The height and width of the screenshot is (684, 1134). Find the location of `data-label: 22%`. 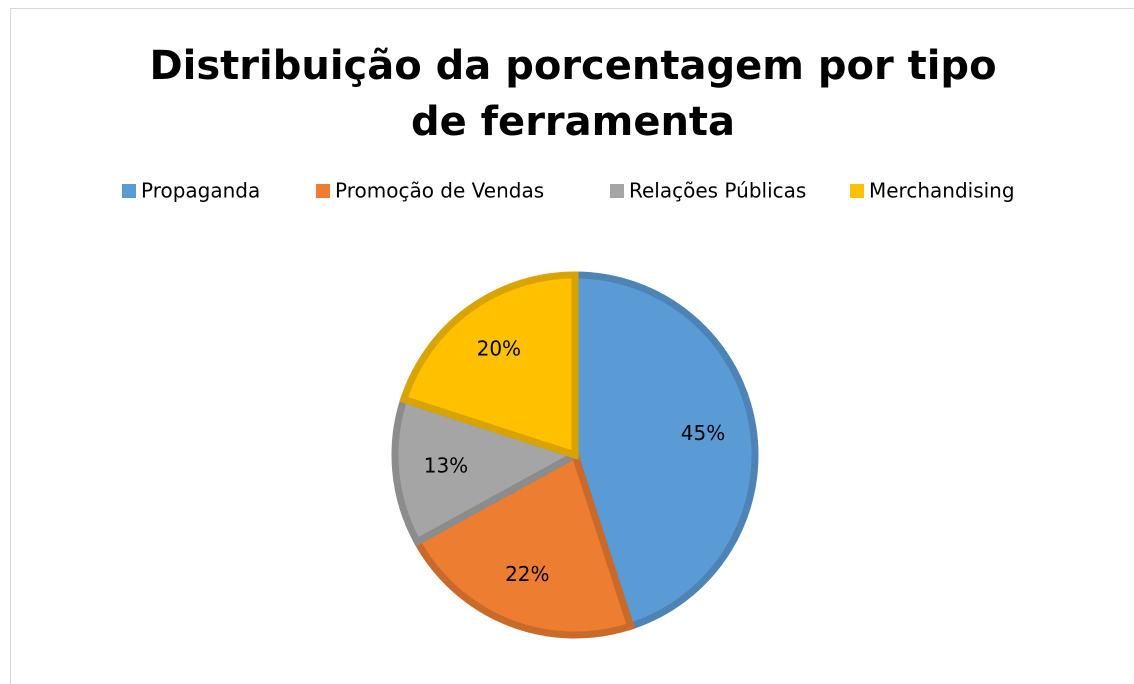

data-label: 22% is located at coordinates (527, 574).